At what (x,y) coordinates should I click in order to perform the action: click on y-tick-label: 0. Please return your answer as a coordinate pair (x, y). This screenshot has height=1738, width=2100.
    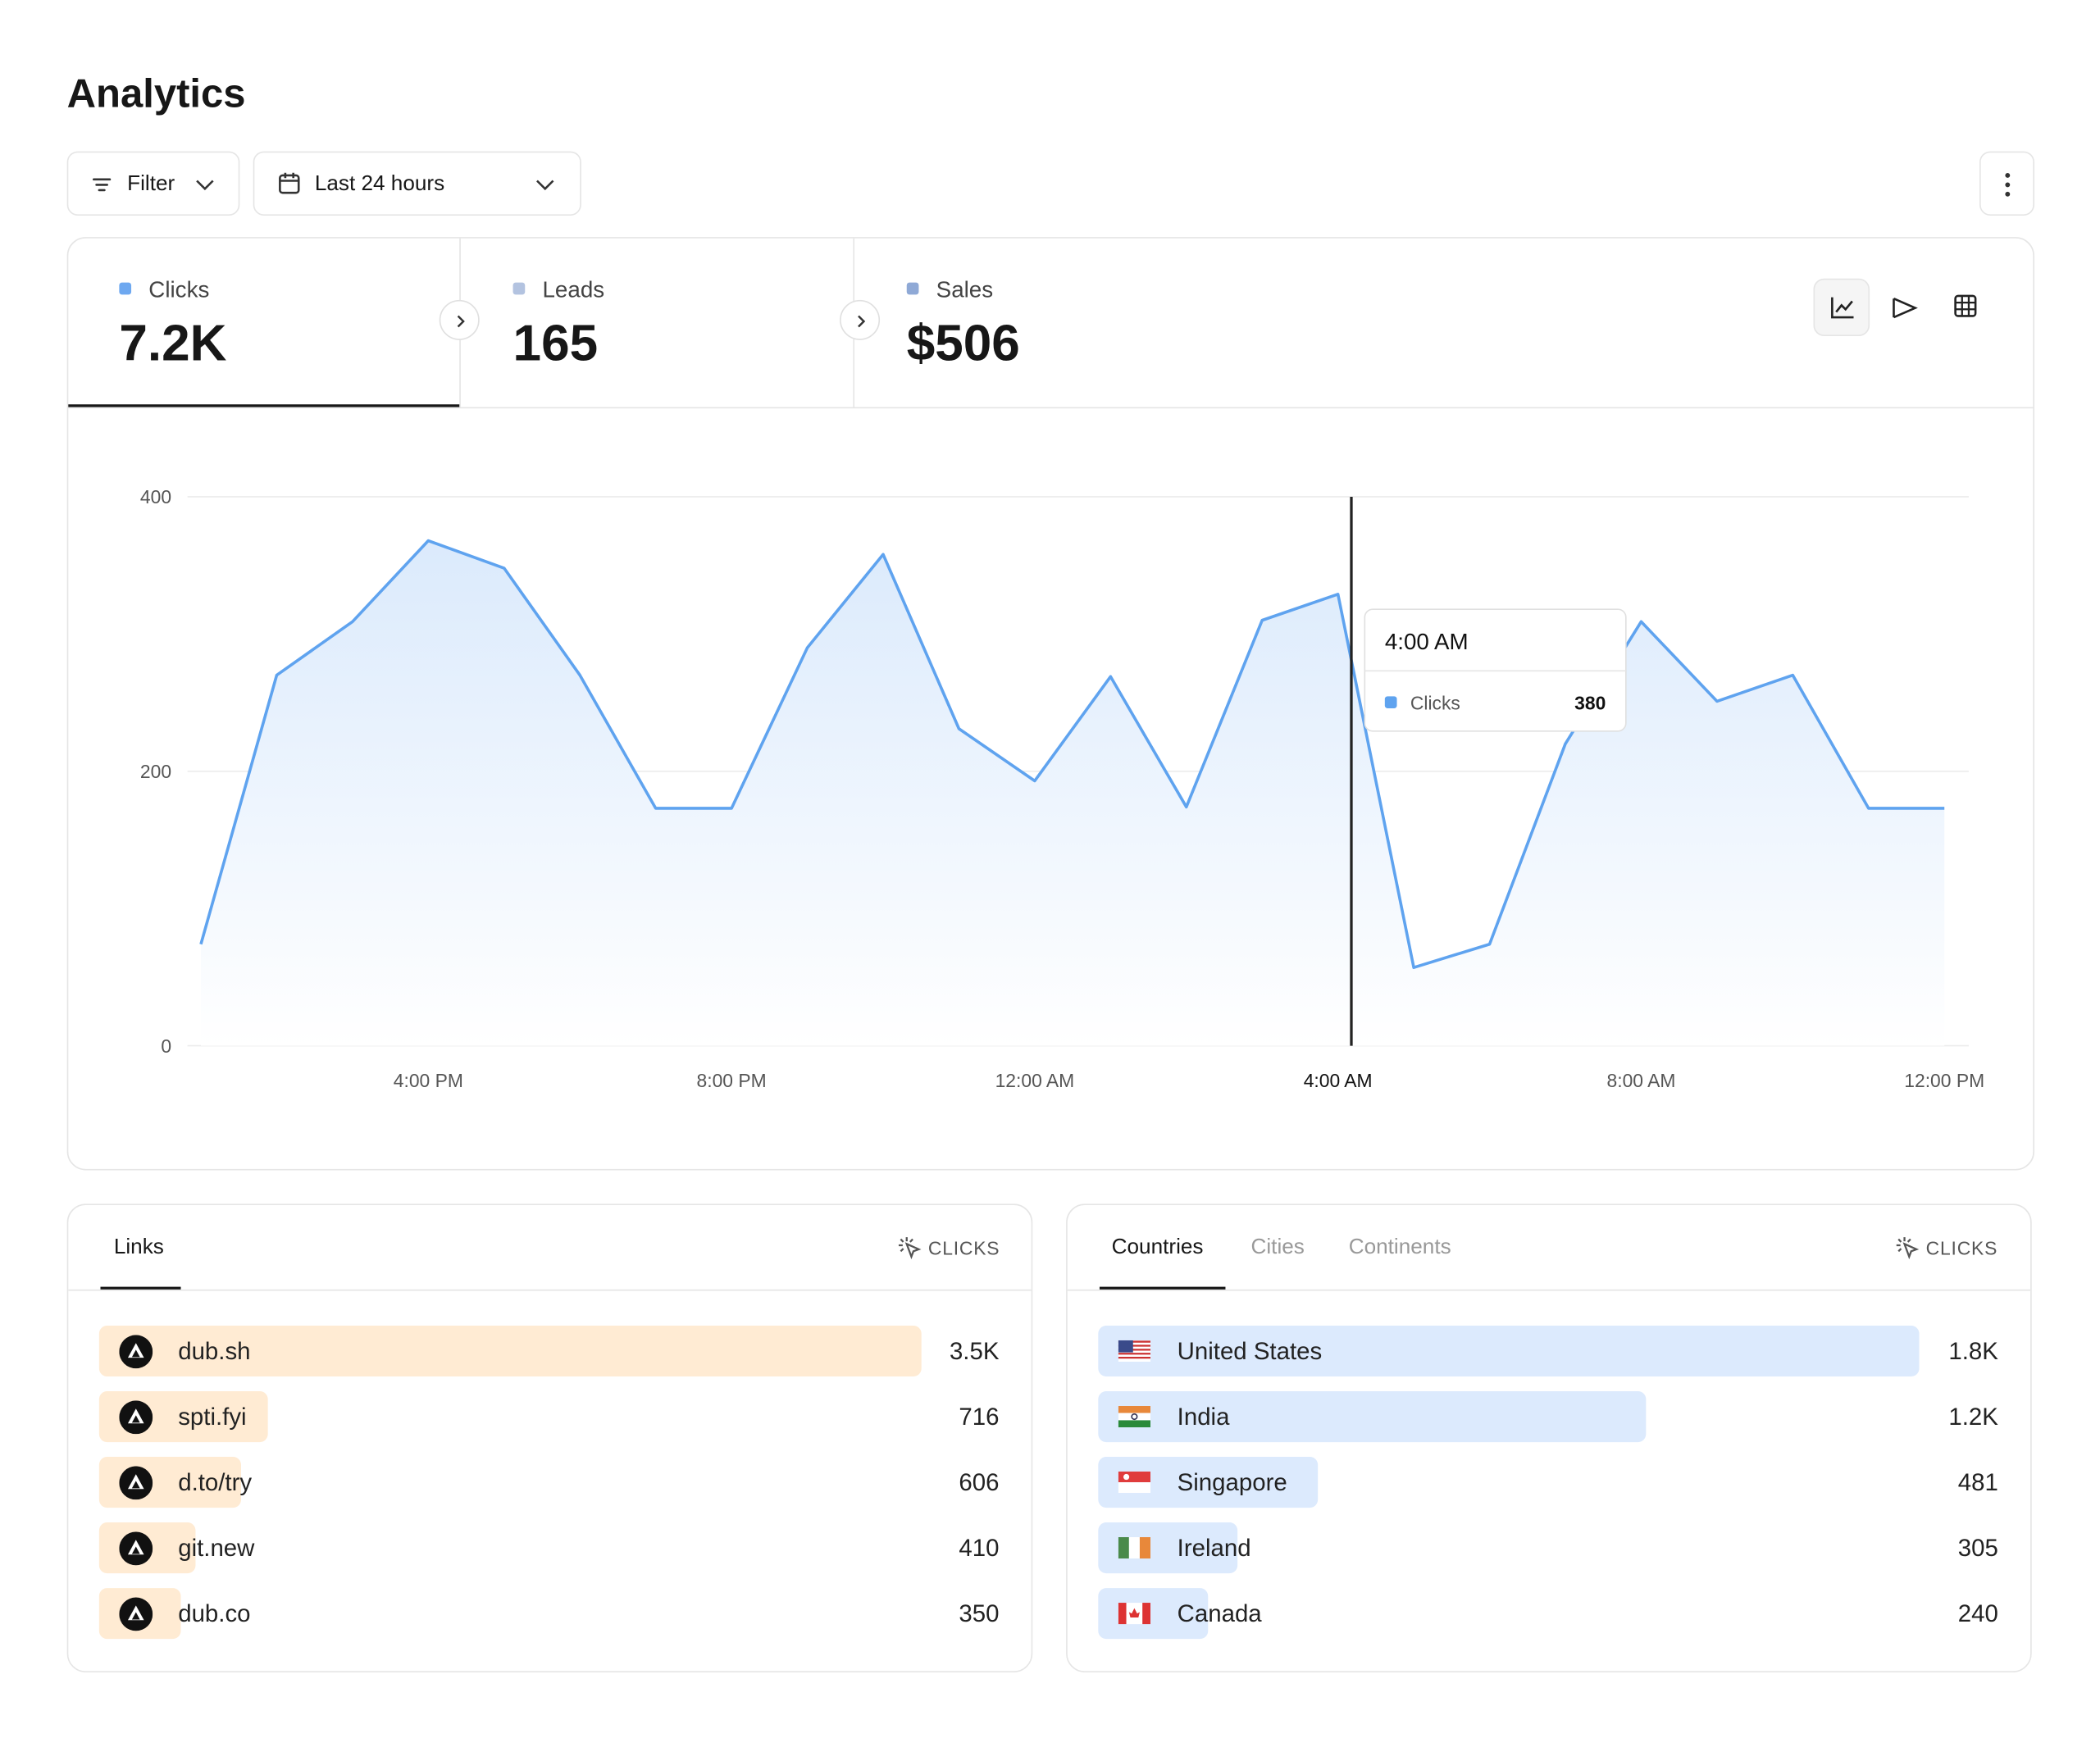
    Looking at the image, I should click on (166, 1046).